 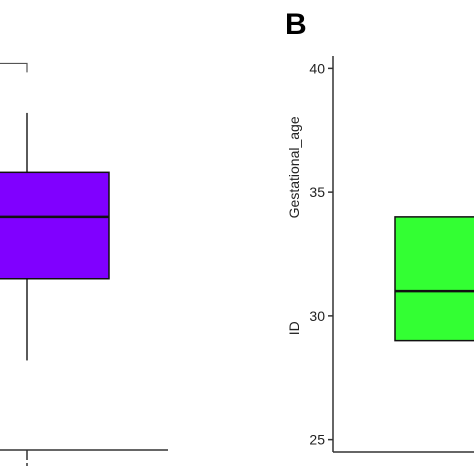 What do you see at coordinates (434, 279) in the screenshot?
I see `panel-b-box` at bounding box center [434, 279].